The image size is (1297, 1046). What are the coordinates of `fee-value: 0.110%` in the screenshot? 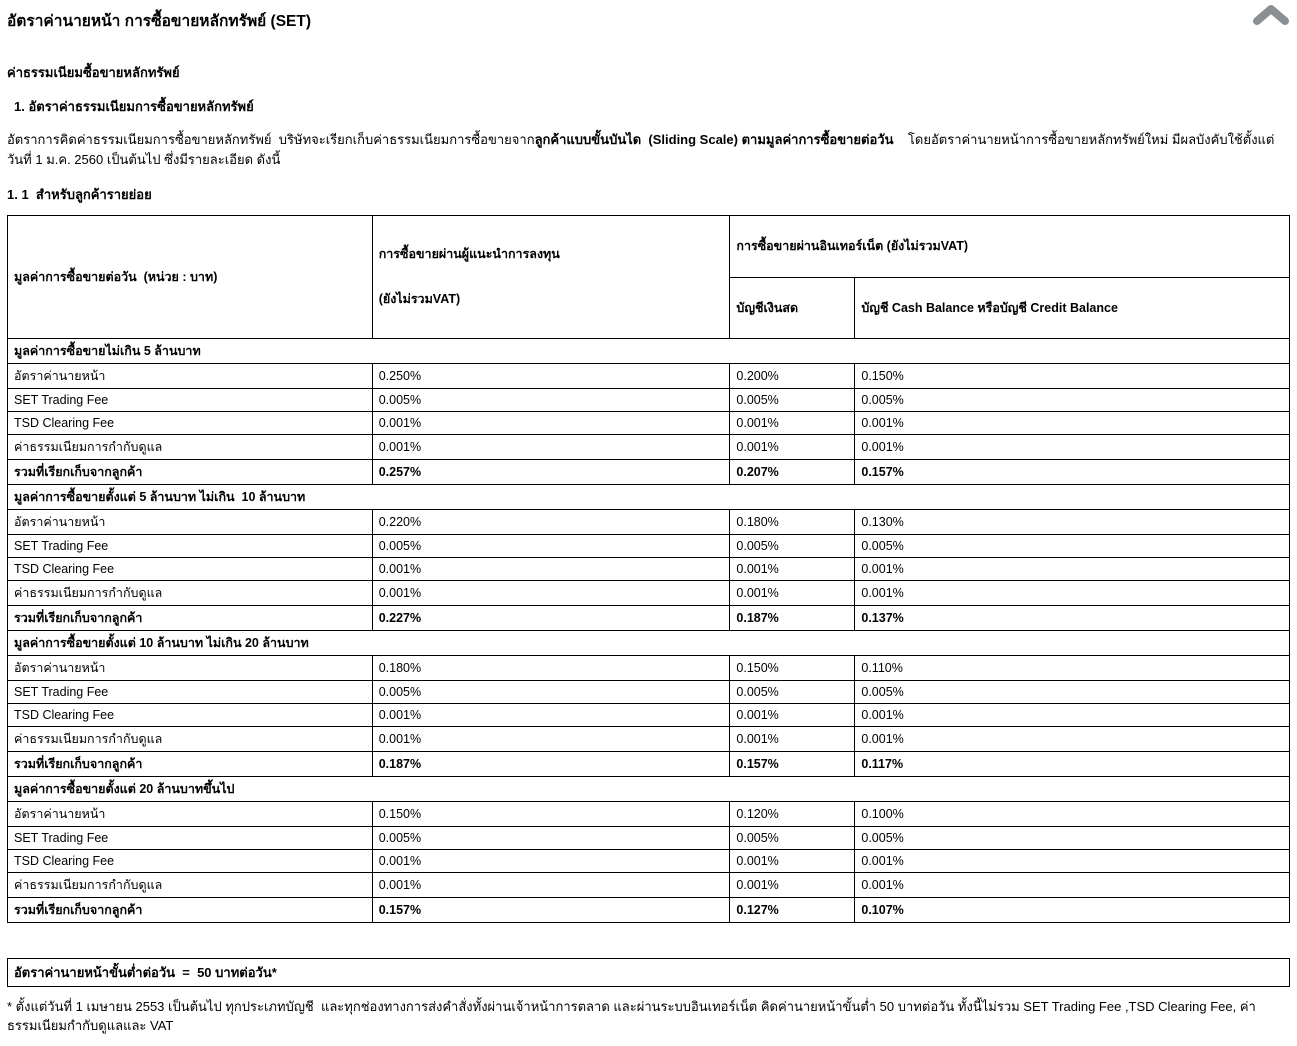 It's located at (1072, 668).